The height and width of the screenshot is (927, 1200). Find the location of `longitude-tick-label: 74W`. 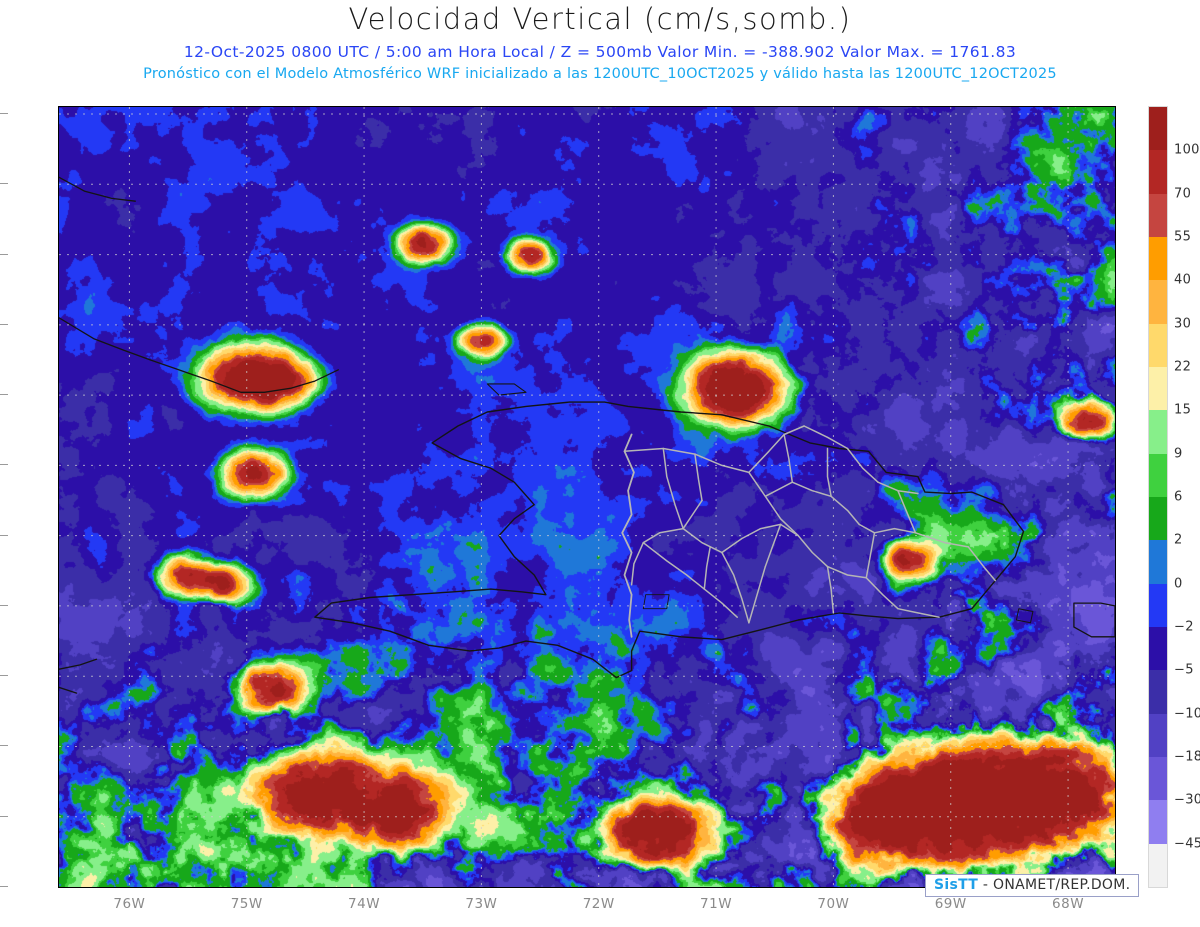

longitude-tick-label: 74W is located at coordinates (364, 904).